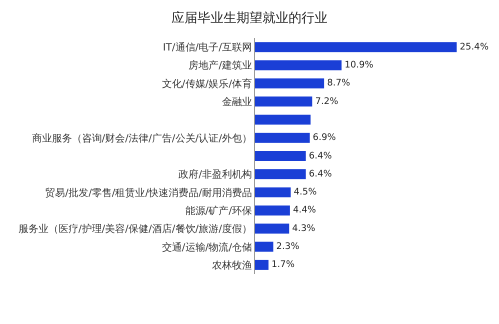  Describe the element at coordinates (339, 83) in the screenshot. I see `data-label: 8.7%` at that location.